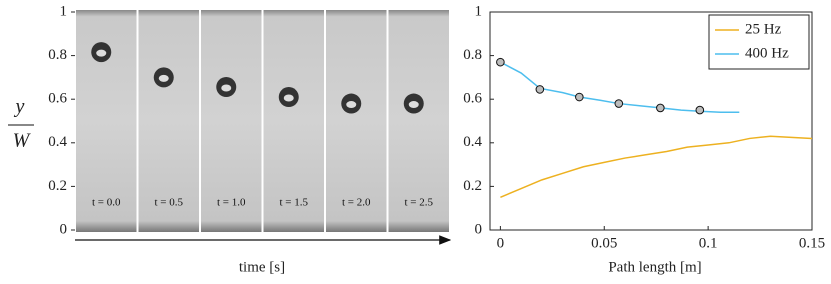  What do you see at coordinates (604, 243) in the screenshot?
I see `x-tick-label: 0.05` at bounding box center [604, 243].